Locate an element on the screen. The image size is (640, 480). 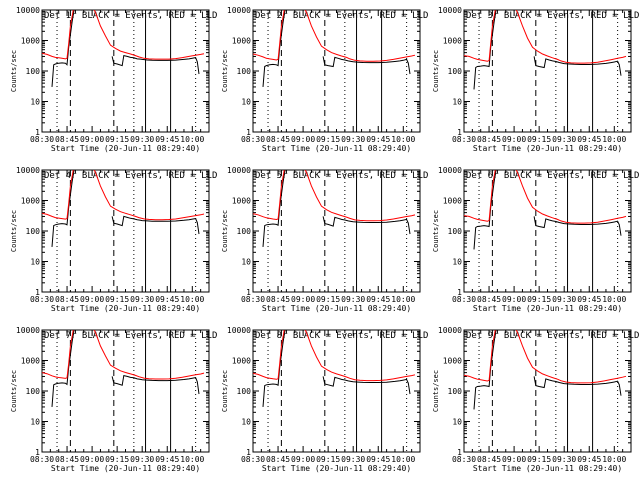
panel-title: Det 4r BLACK = Events, RED = LLD is located at coordinates (130, 176).